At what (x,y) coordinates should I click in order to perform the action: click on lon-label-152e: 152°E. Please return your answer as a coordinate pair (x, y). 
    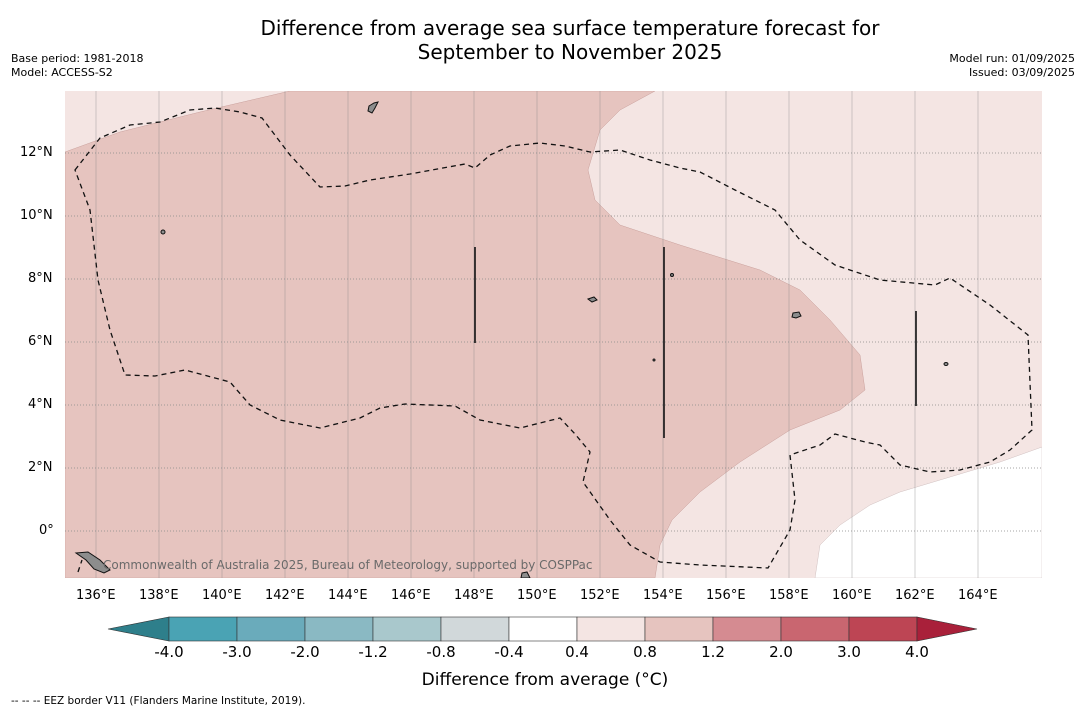
    Looking at the image, I should click on (600, 595).